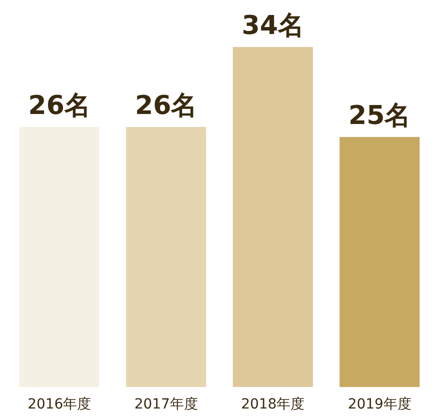  What do you see at coordinates (379, 116) in the screenshot?
I see `data-label: 25名` at bounding box center [379, 116].